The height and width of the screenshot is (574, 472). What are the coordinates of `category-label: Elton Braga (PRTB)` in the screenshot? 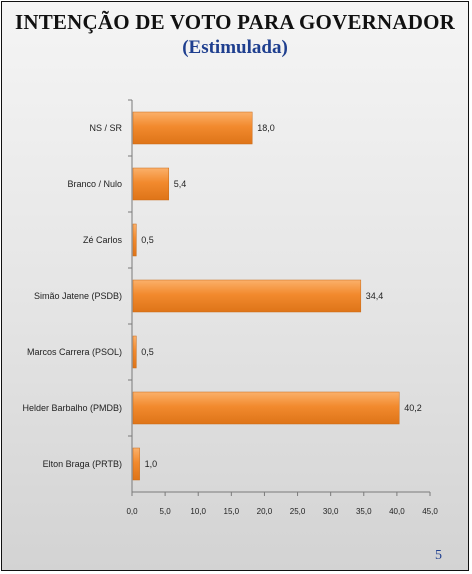 It's located at (82, 464).